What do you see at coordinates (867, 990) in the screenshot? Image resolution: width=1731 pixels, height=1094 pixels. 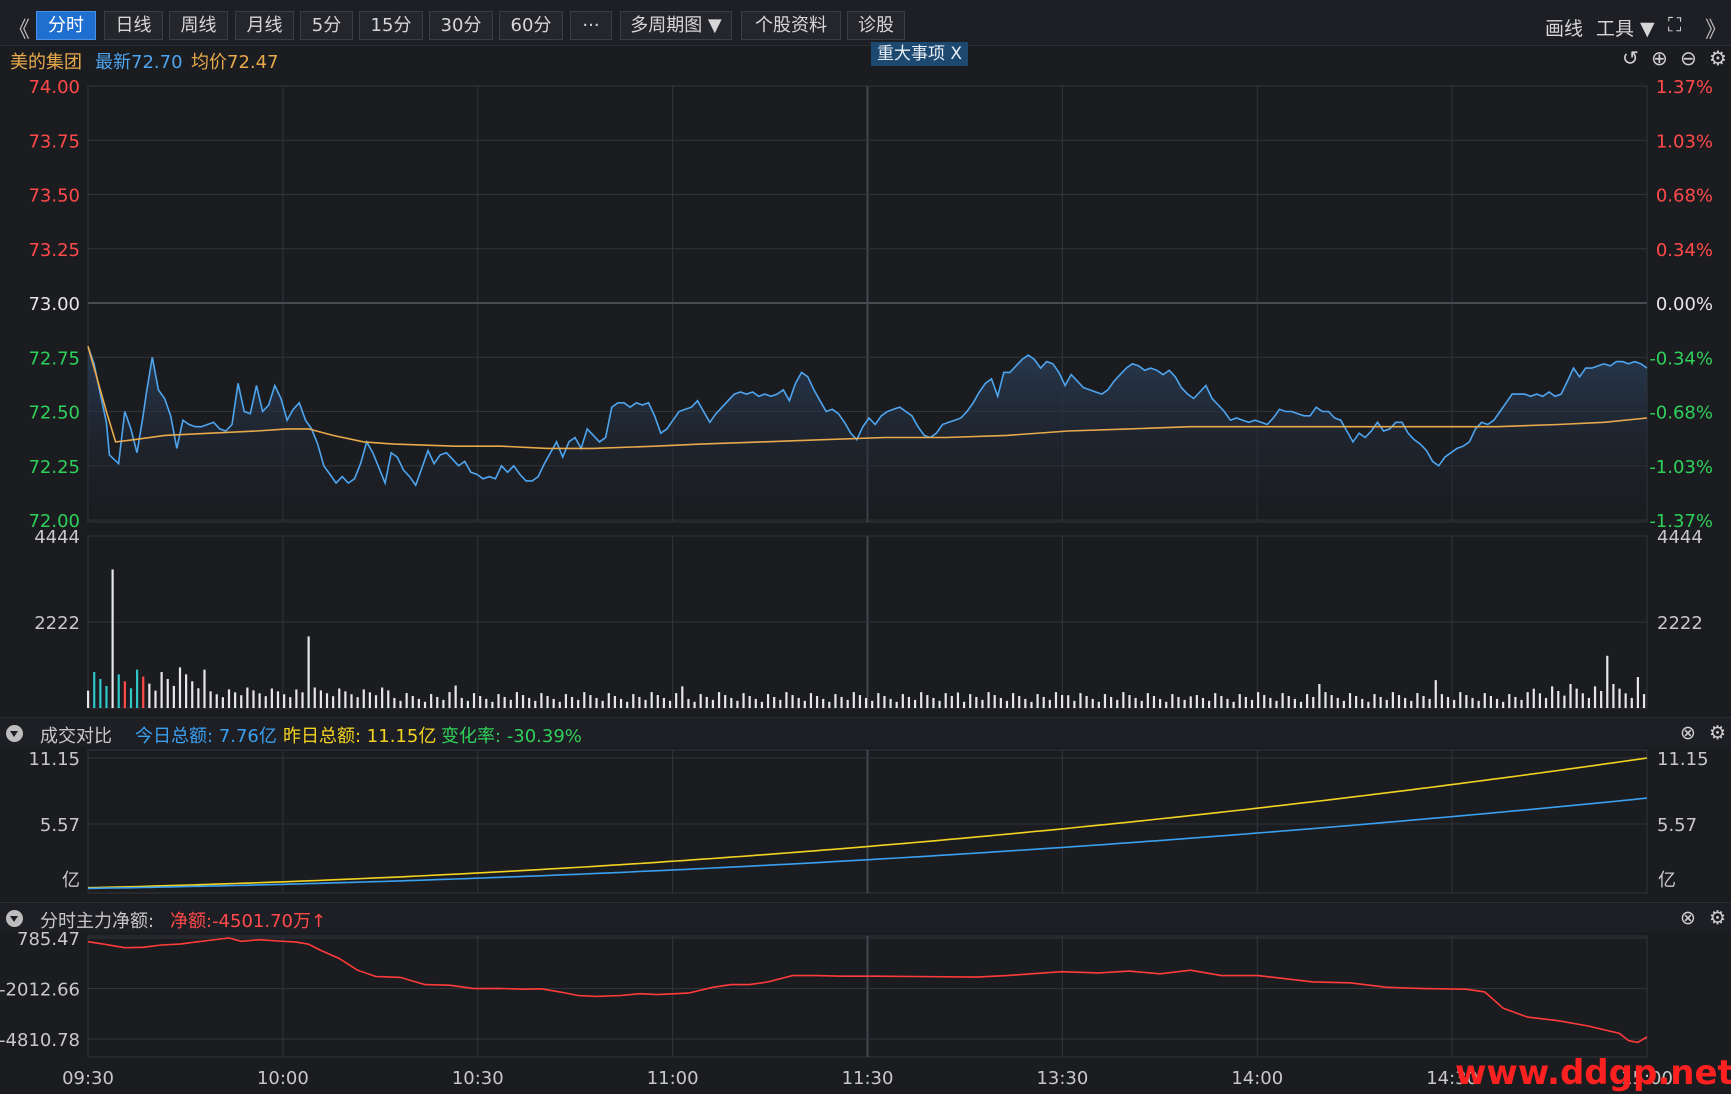 I see `flow-lines` at bounding box center [867, 990].